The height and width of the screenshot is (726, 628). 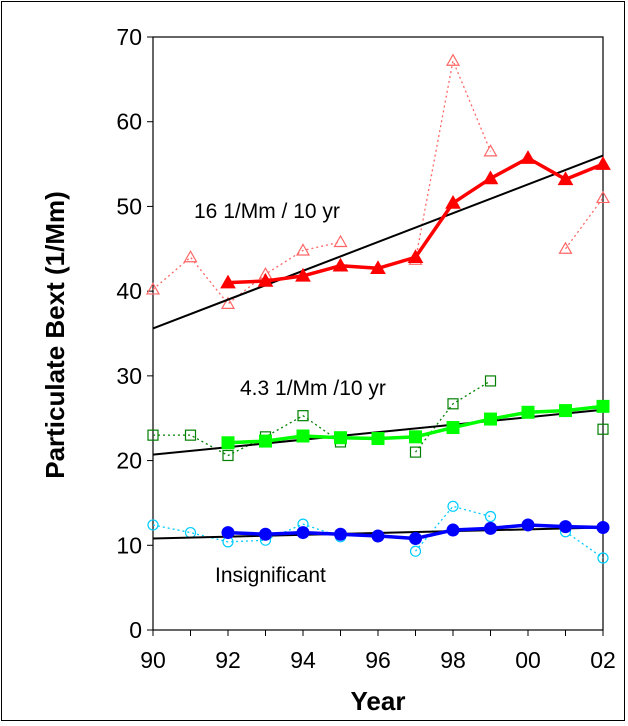 What do you see at coordinates (55, 335) in the screenshot?
I see `y-axis-title: Particulate Bext (1/Mm)` at bounding box center [55, 335].